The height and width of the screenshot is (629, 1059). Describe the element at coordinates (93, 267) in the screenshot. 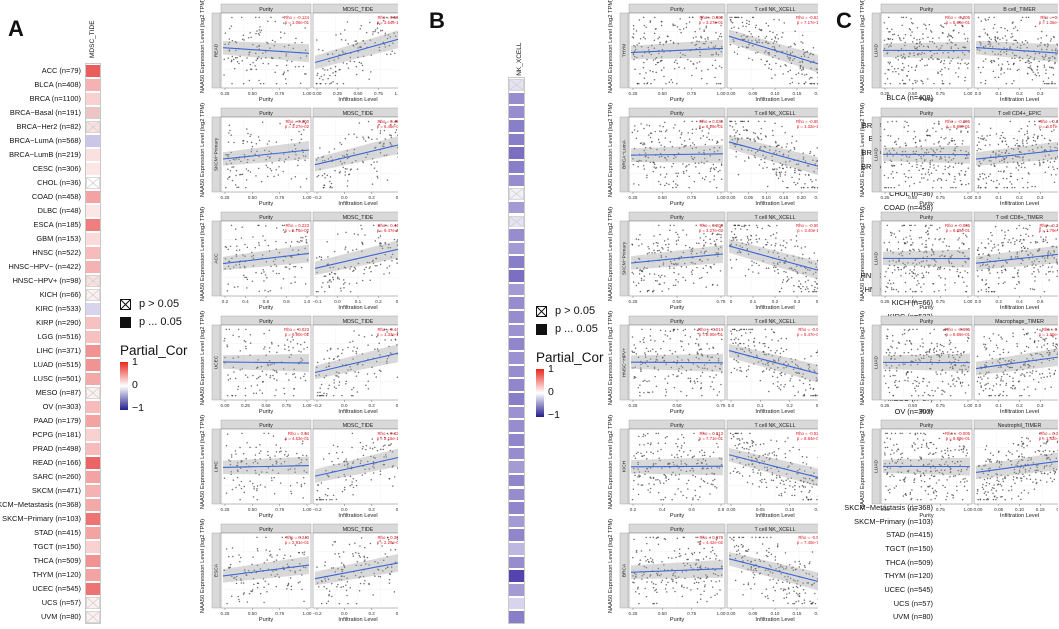

I see `heatmap_a-cell` at that location.